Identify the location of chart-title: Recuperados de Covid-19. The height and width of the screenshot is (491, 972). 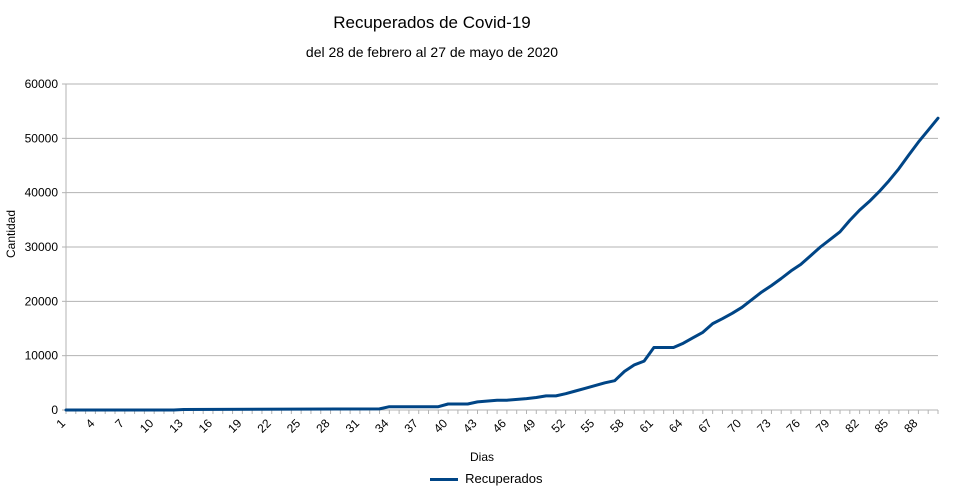
(432, 22).